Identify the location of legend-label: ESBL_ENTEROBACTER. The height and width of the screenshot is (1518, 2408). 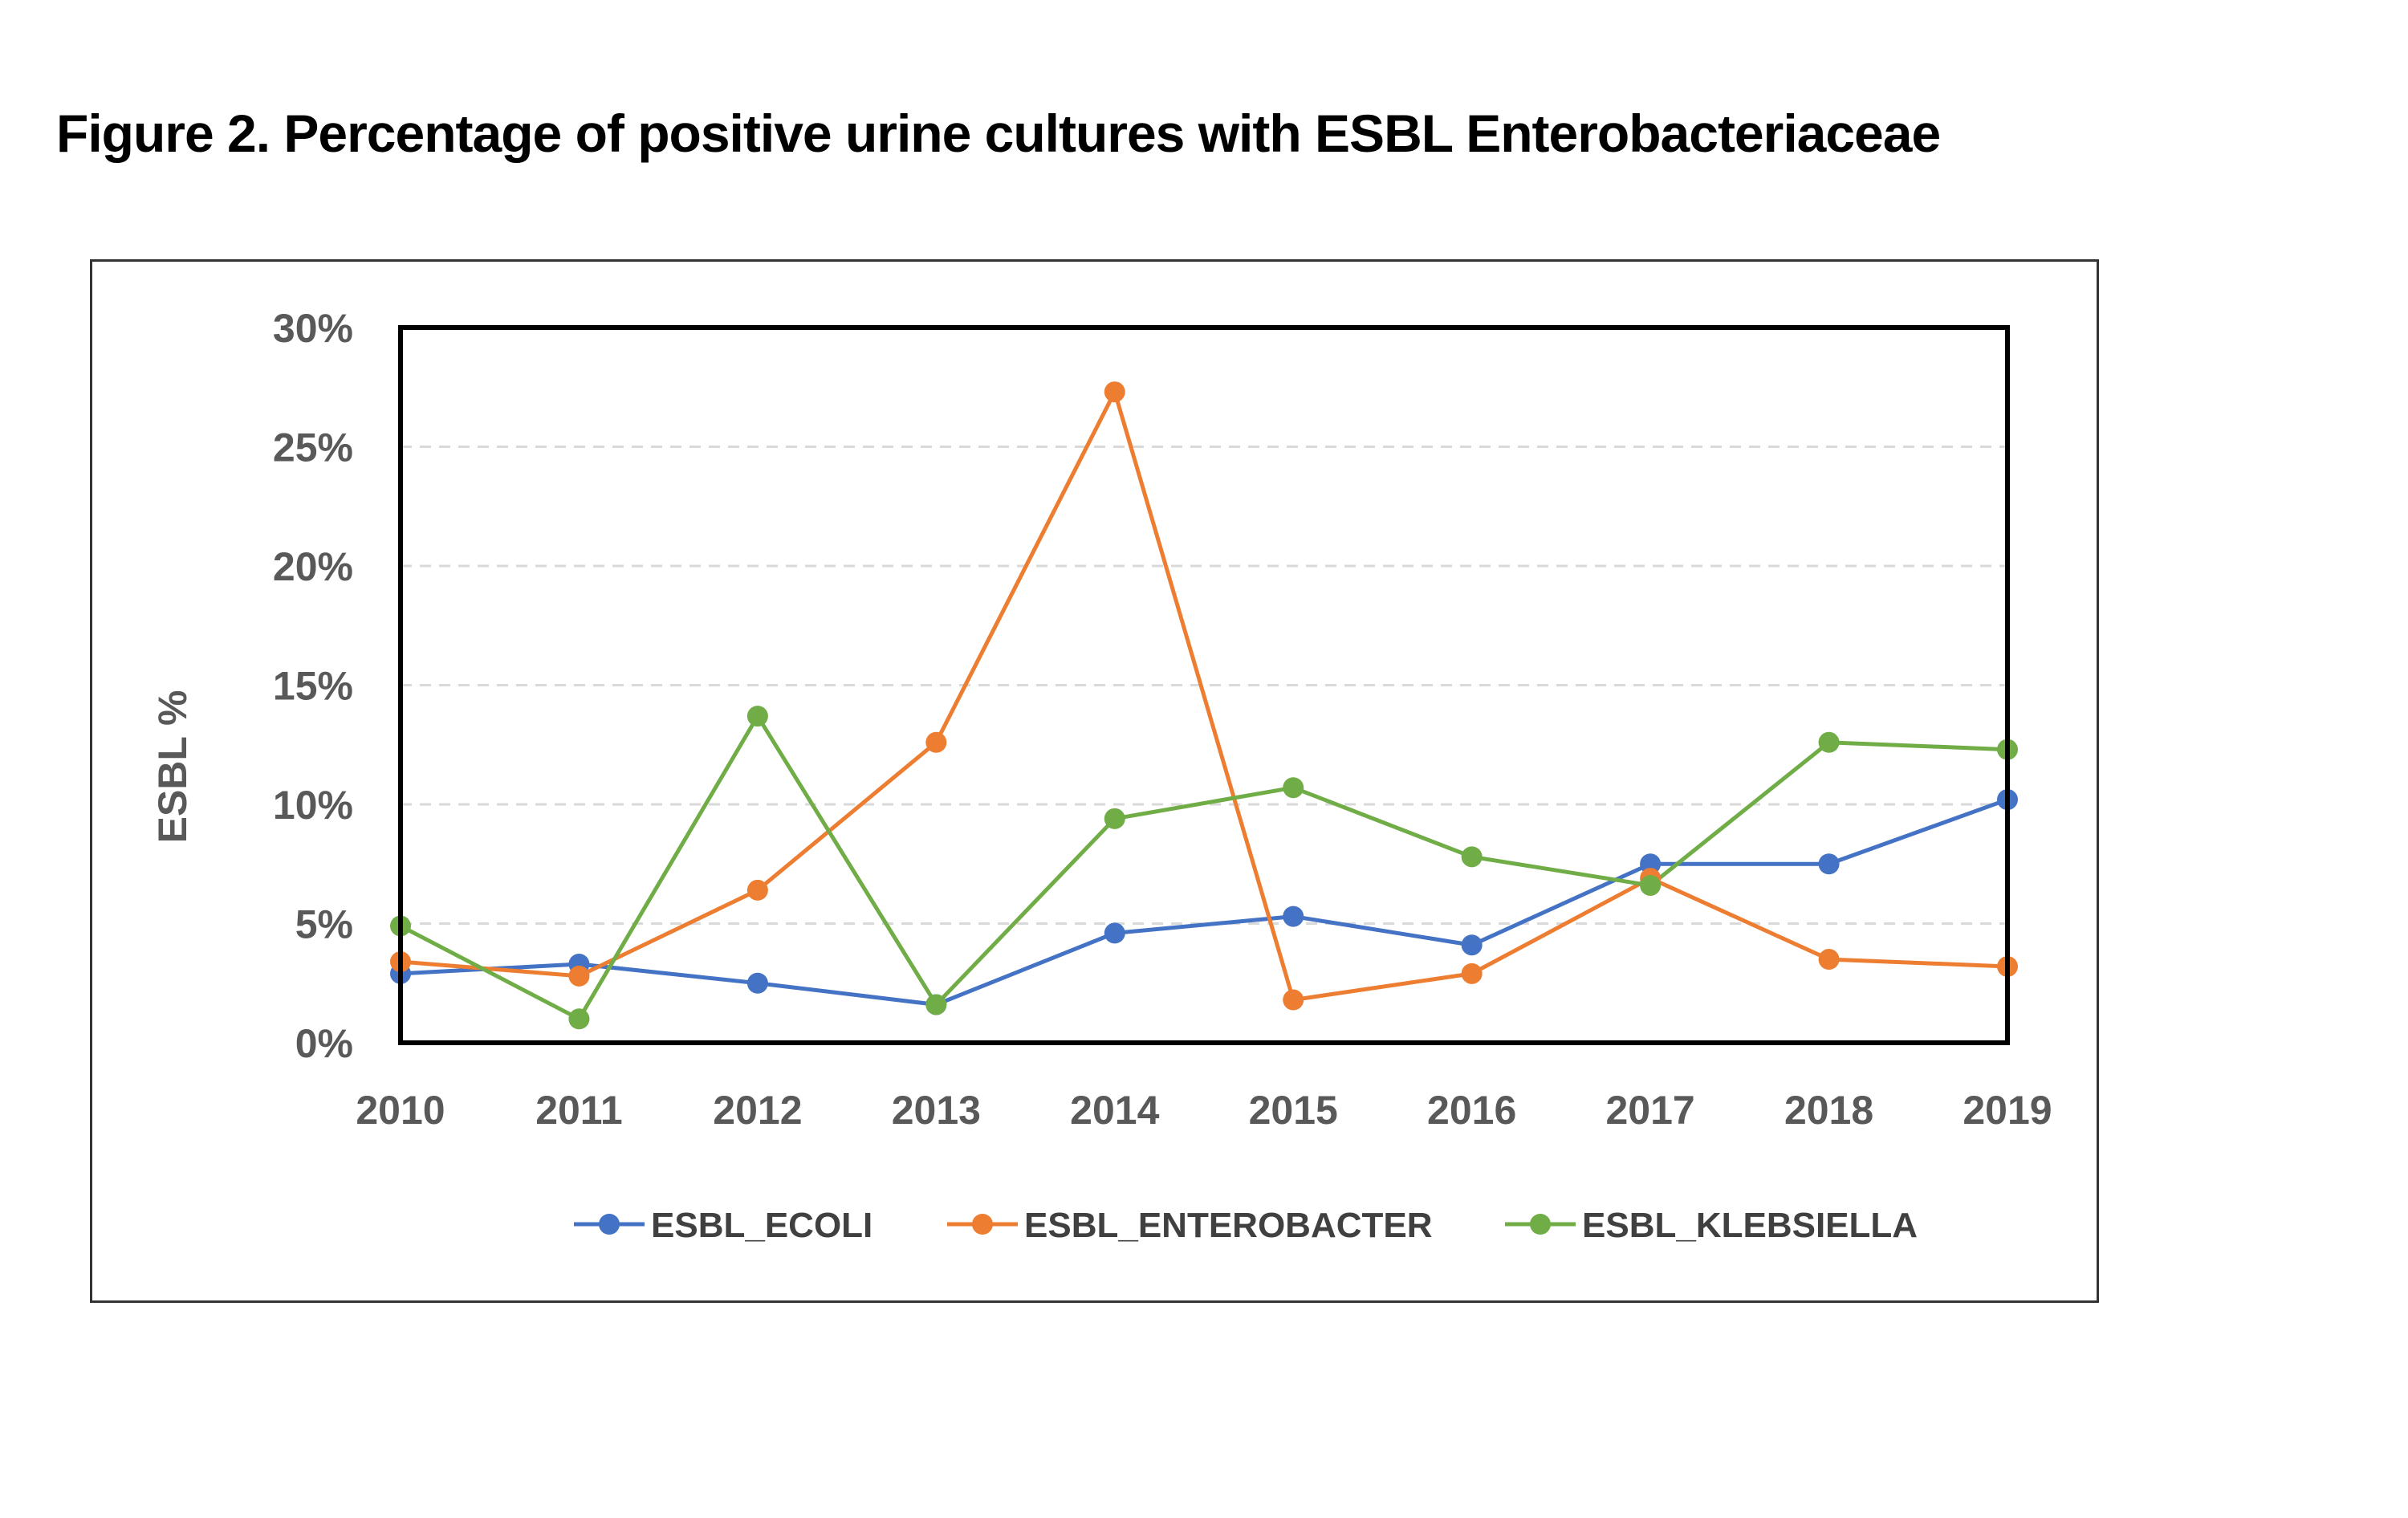
(1228, 1225).